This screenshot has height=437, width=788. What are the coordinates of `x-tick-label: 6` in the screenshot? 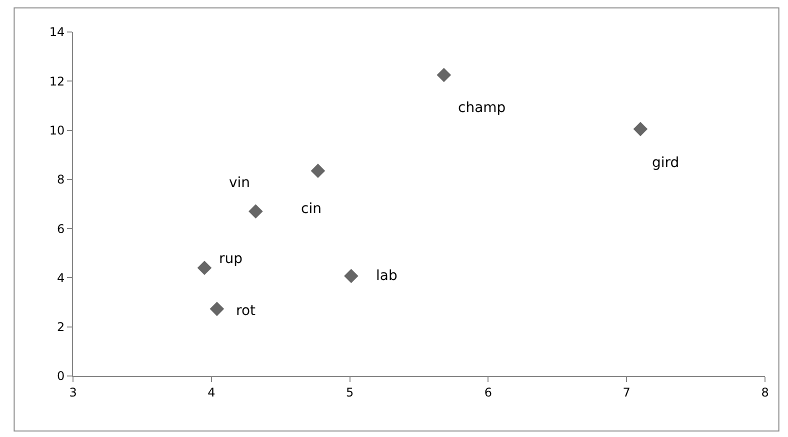 It's located at (488, 392).